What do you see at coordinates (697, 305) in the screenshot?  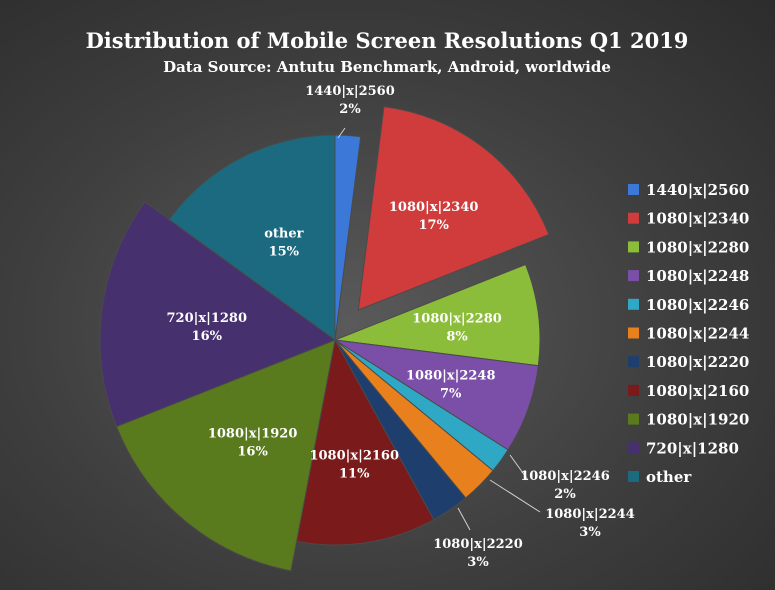 I see `legend-label: 1080|x|2246` at bounding box center [697, 305].